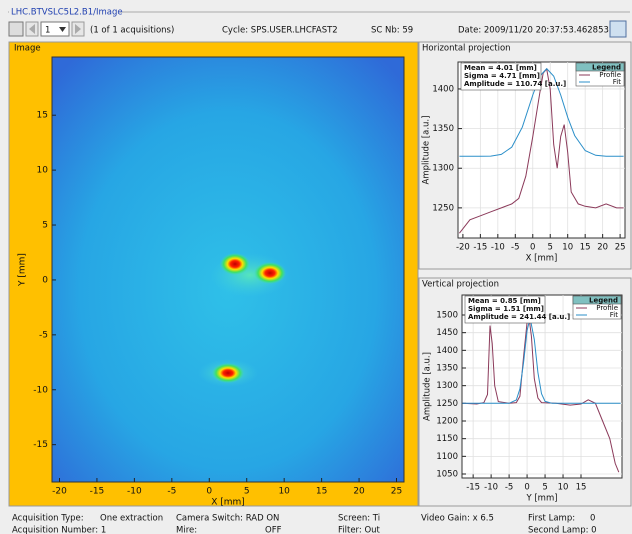 This screenshot has width=632, height=534. I want to click on header-bg, so click(64, 12).